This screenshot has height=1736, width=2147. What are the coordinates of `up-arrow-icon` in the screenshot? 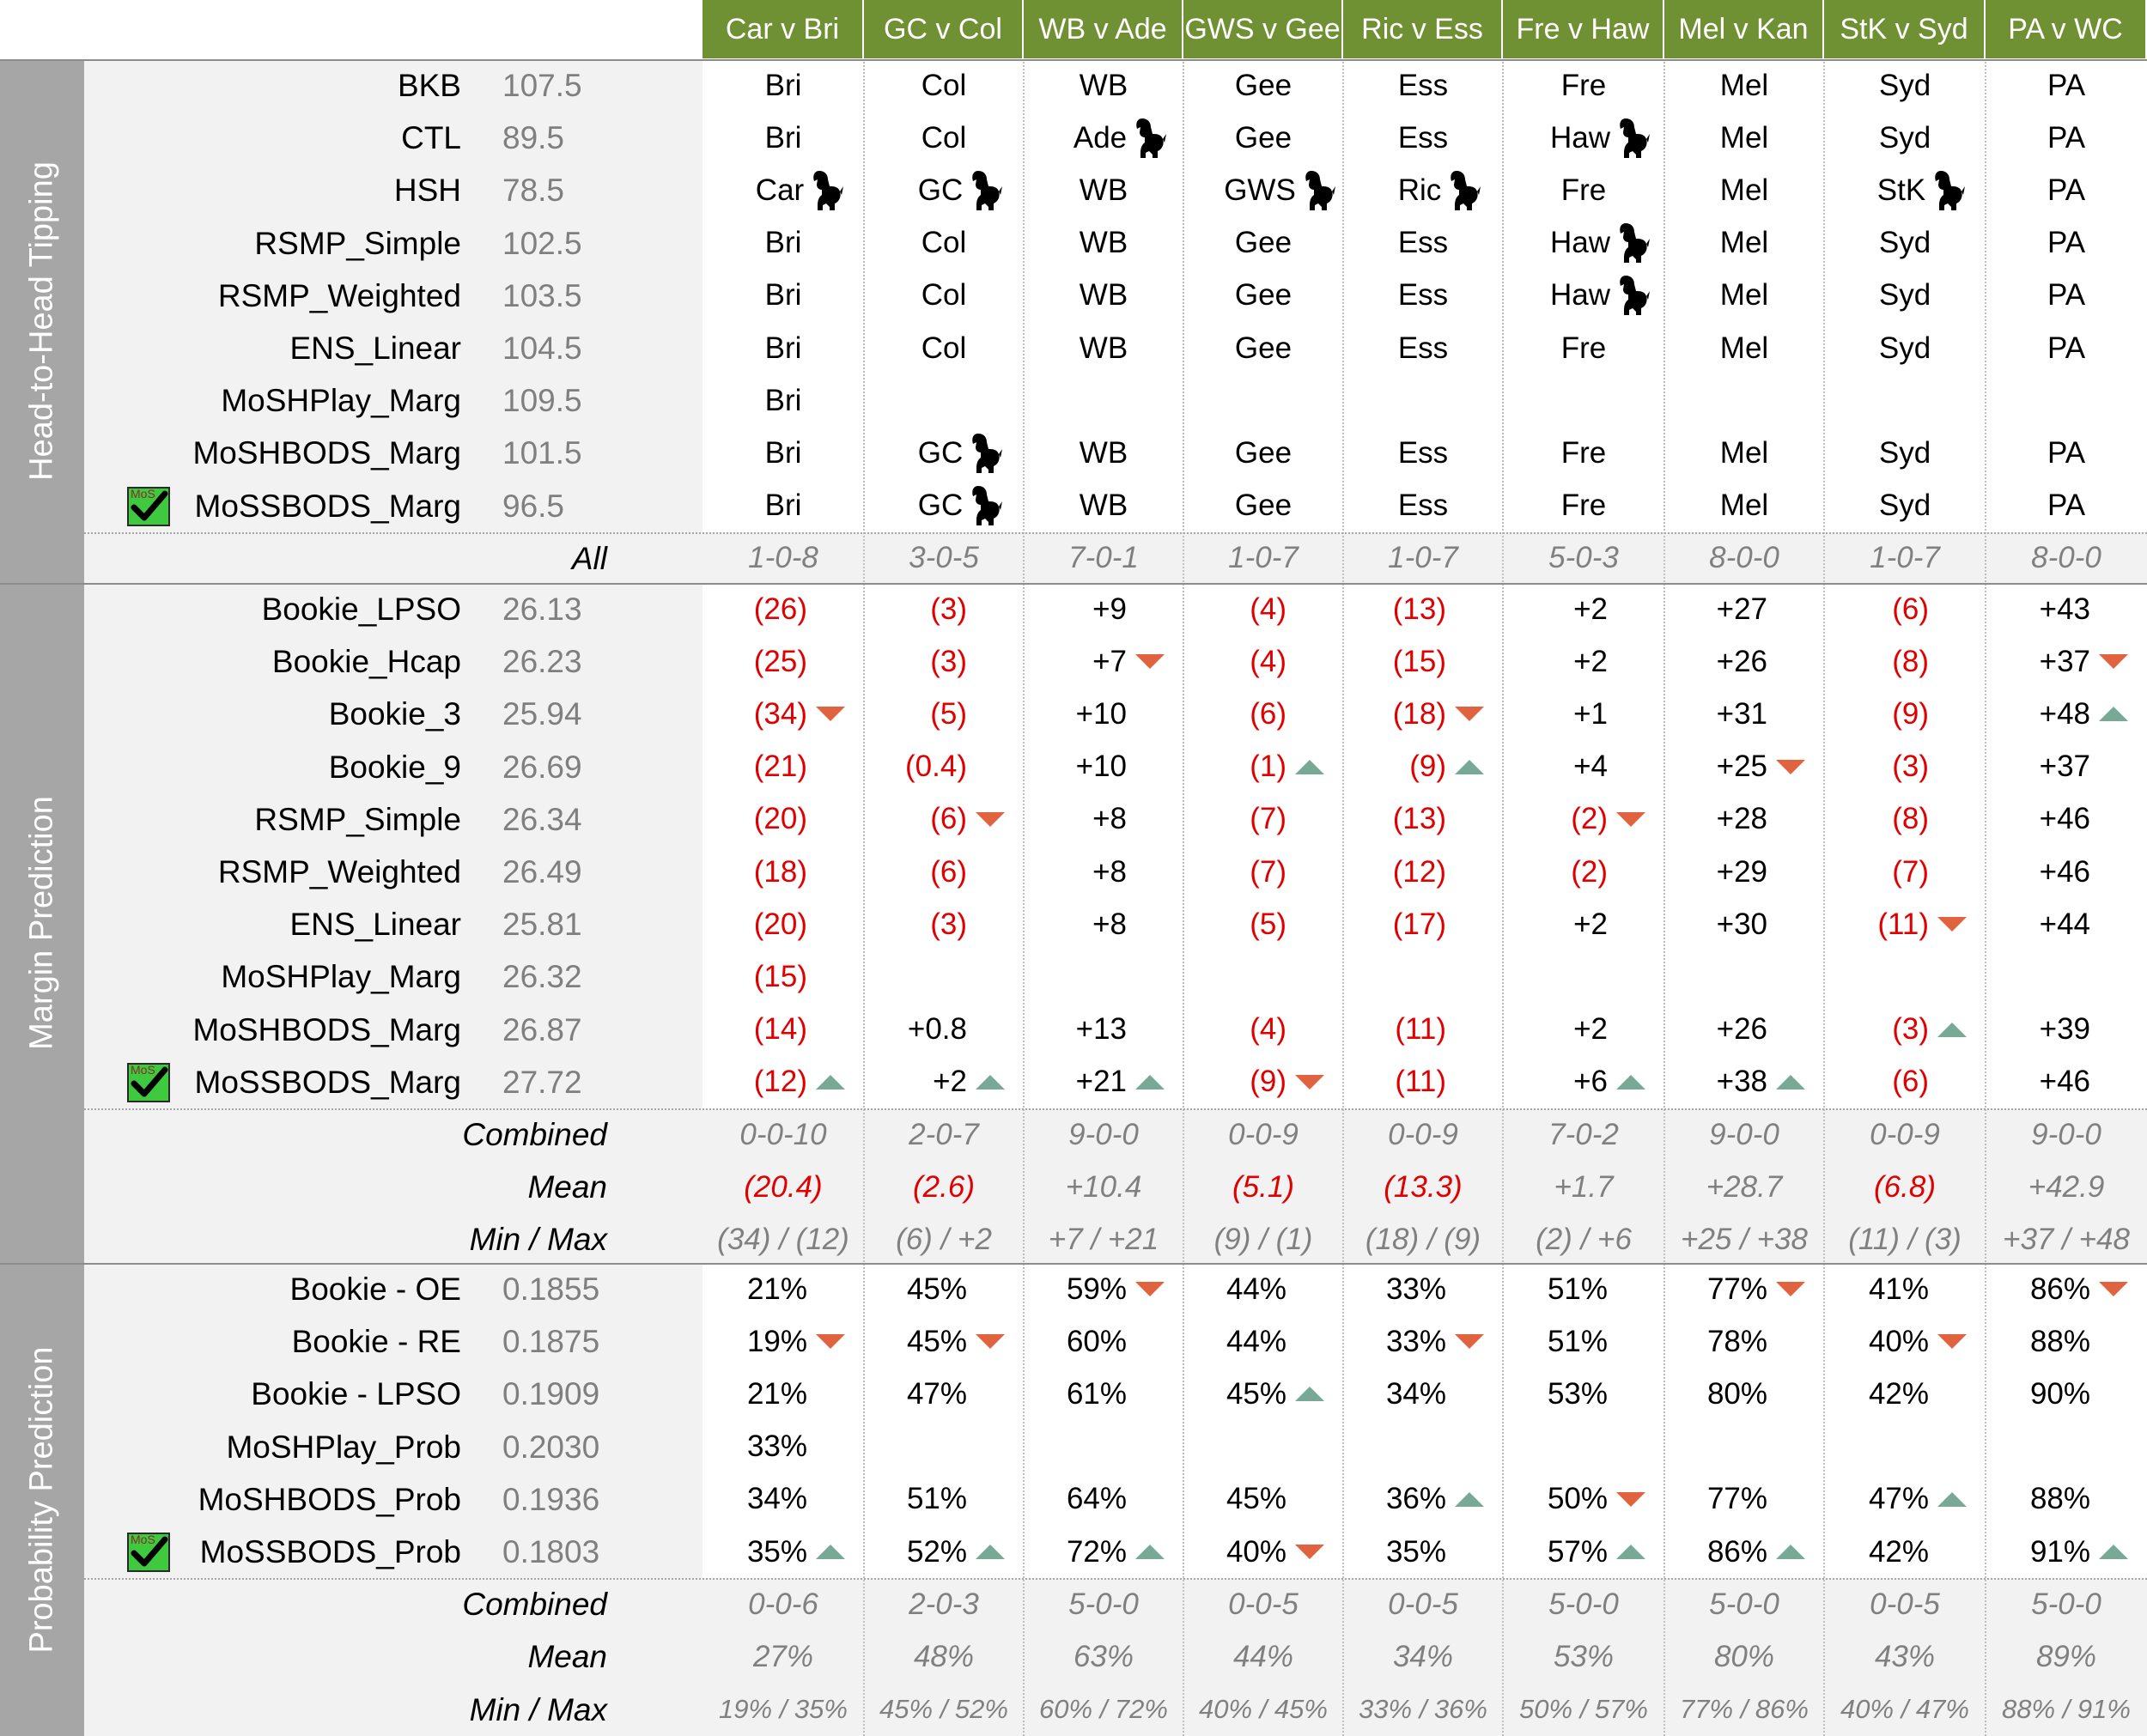 It's located at (1630, 1552).